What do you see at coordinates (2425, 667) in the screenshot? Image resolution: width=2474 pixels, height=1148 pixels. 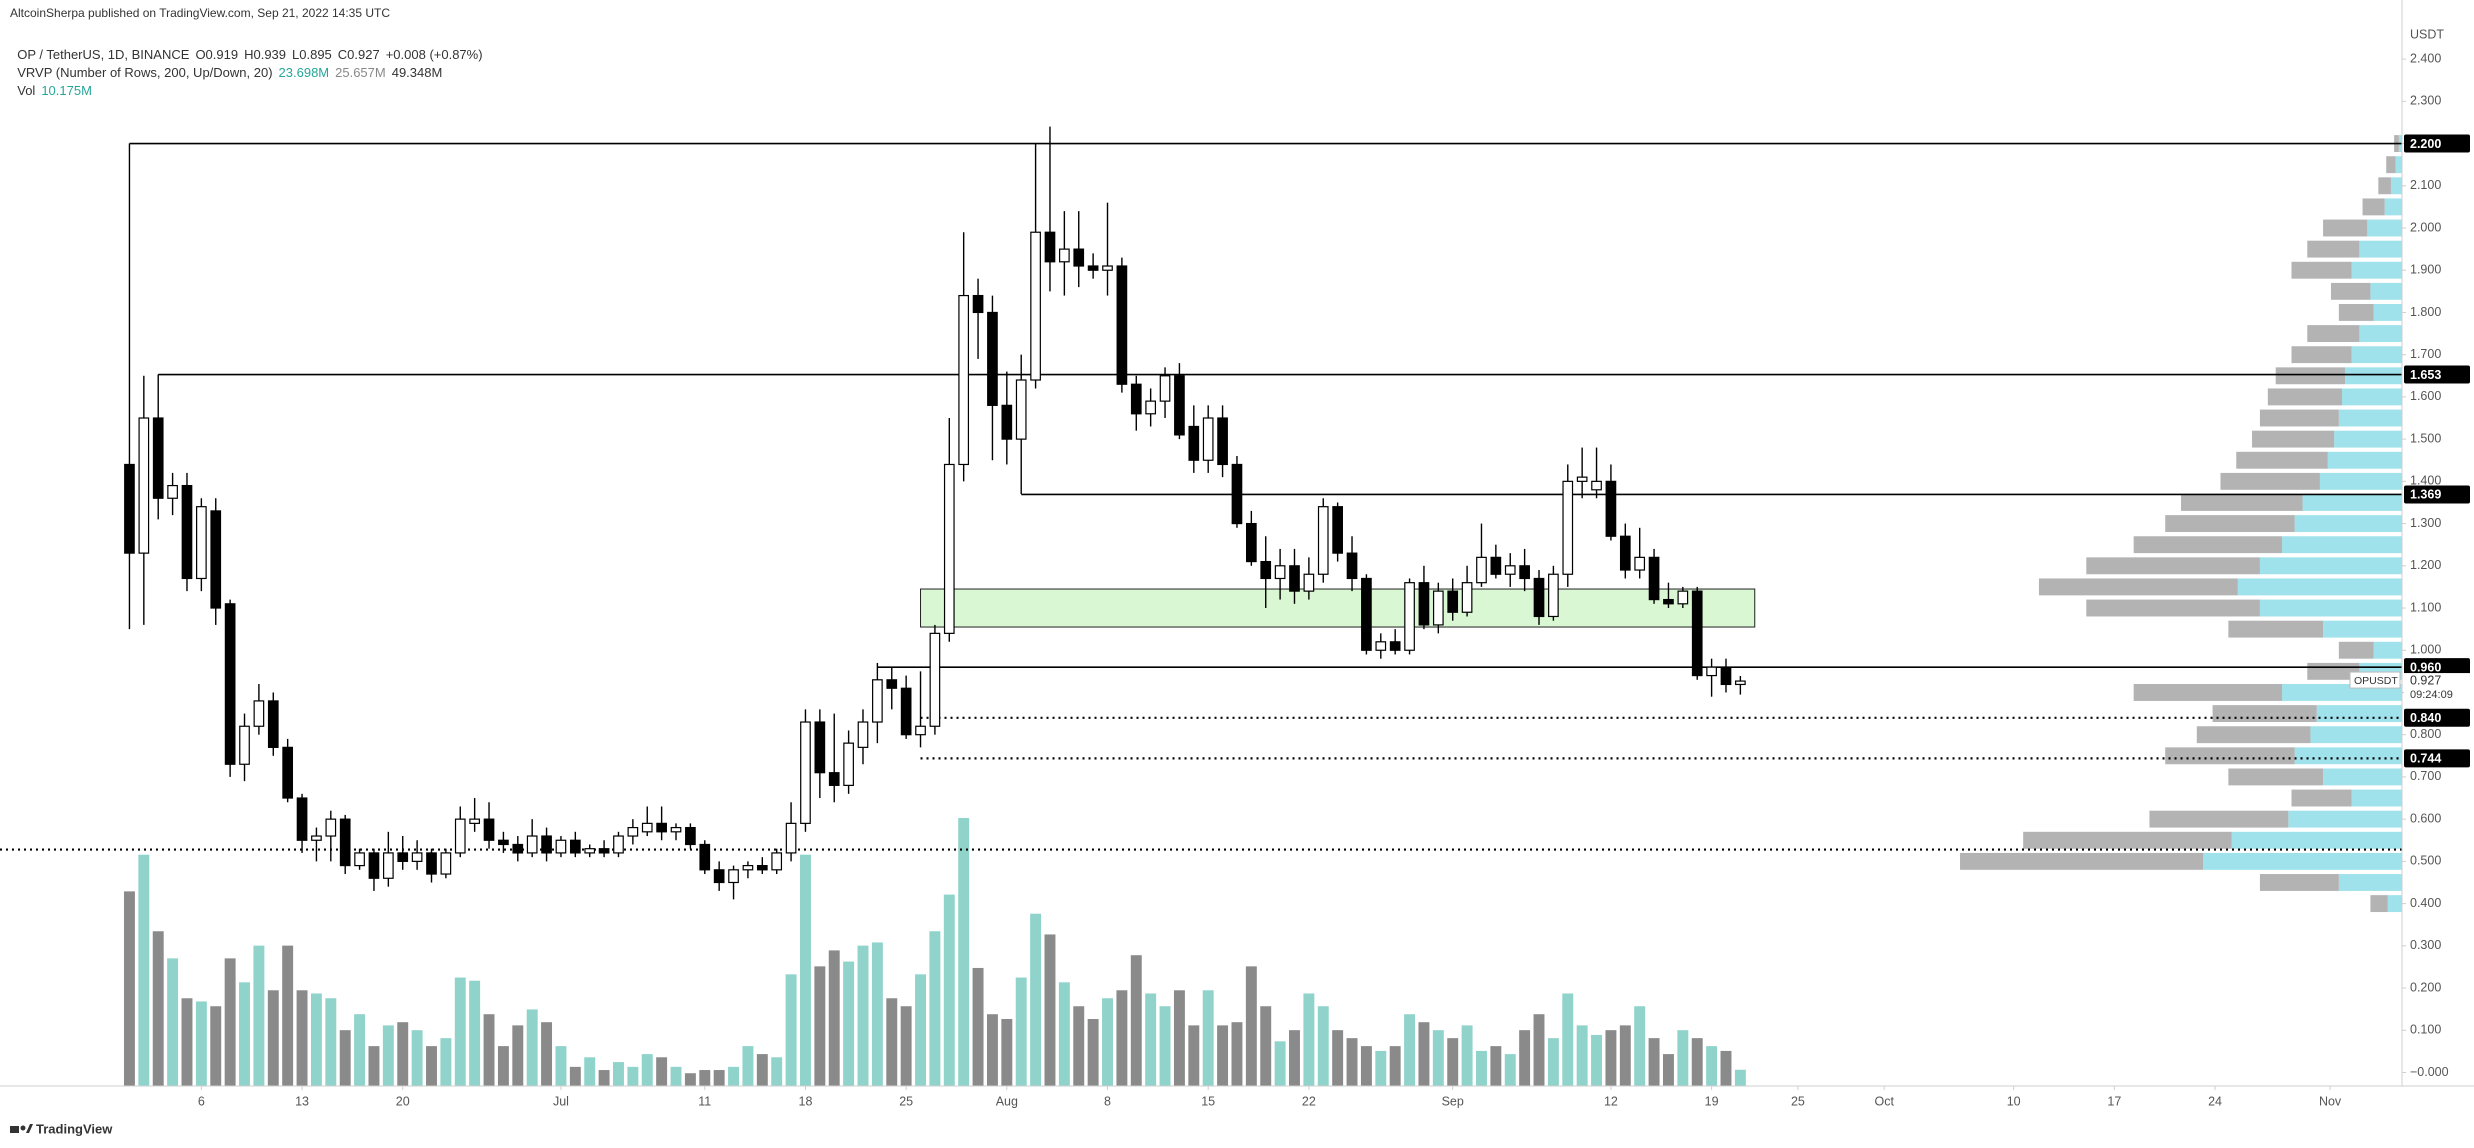 I see `level-label: 0.960` at bounding box center [2425, 667].